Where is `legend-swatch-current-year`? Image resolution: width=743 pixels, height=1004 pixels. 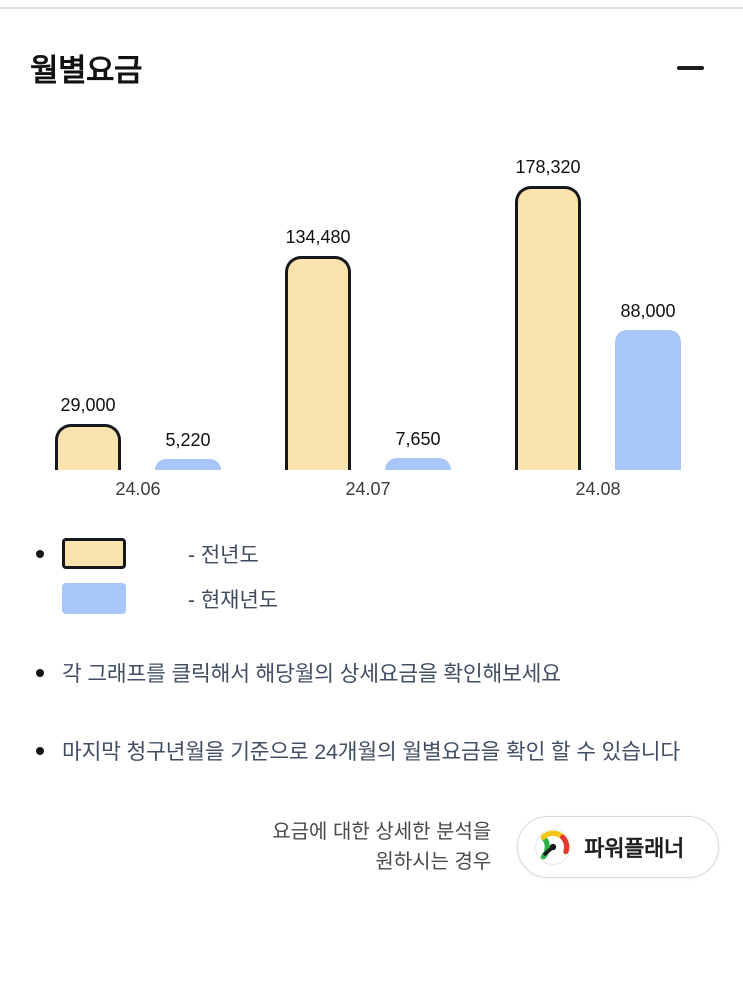
legend-swatch-current-year is located at coordinates (94, 598).